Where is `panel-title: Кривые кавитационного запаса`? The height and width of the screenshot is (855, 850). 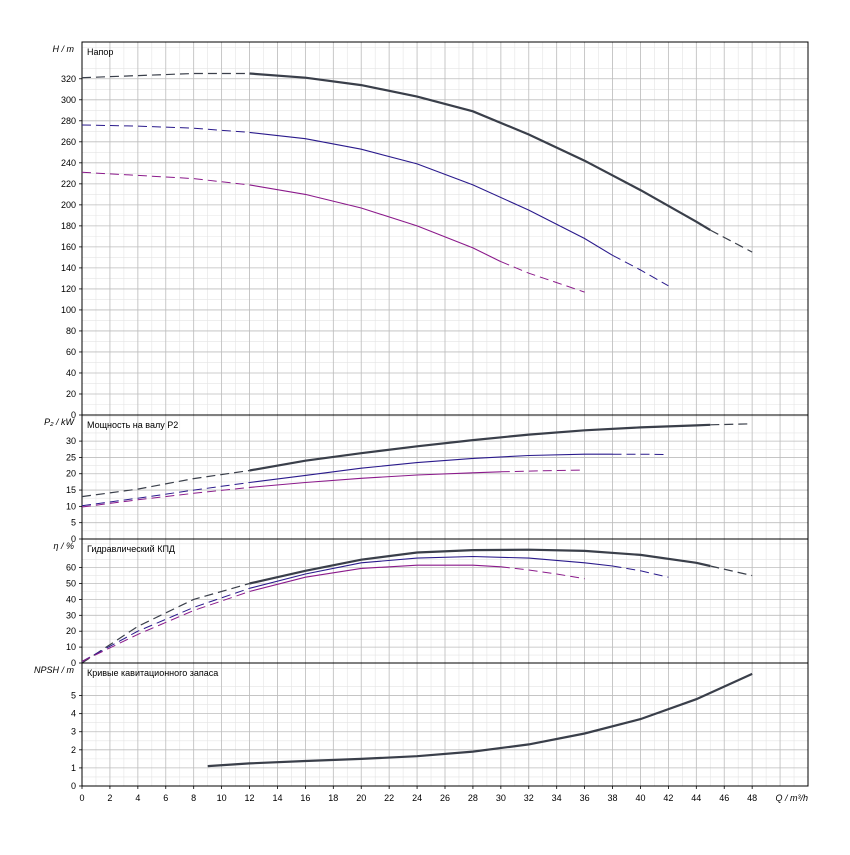
panel-title: Кривые кавитационного запаса is located at coordinates (152, 673).